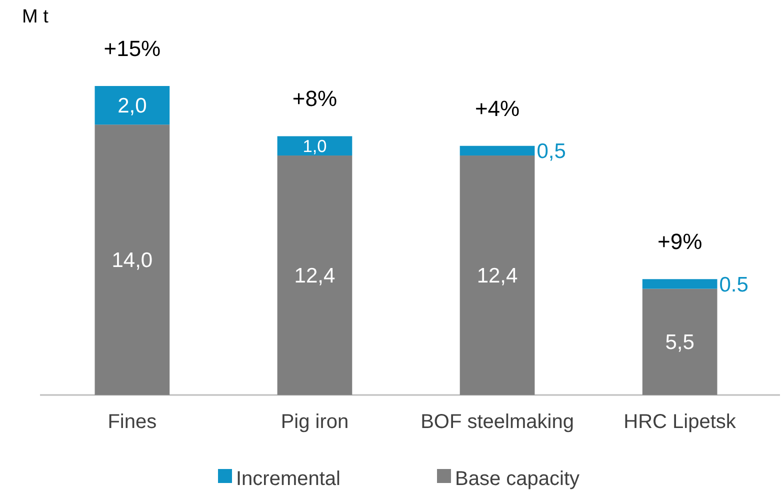 This screenshot has width=782, height=490. Describe the element at coordinates (551, 152) in the screenshot. I see `data-label: 0,5` at that location.